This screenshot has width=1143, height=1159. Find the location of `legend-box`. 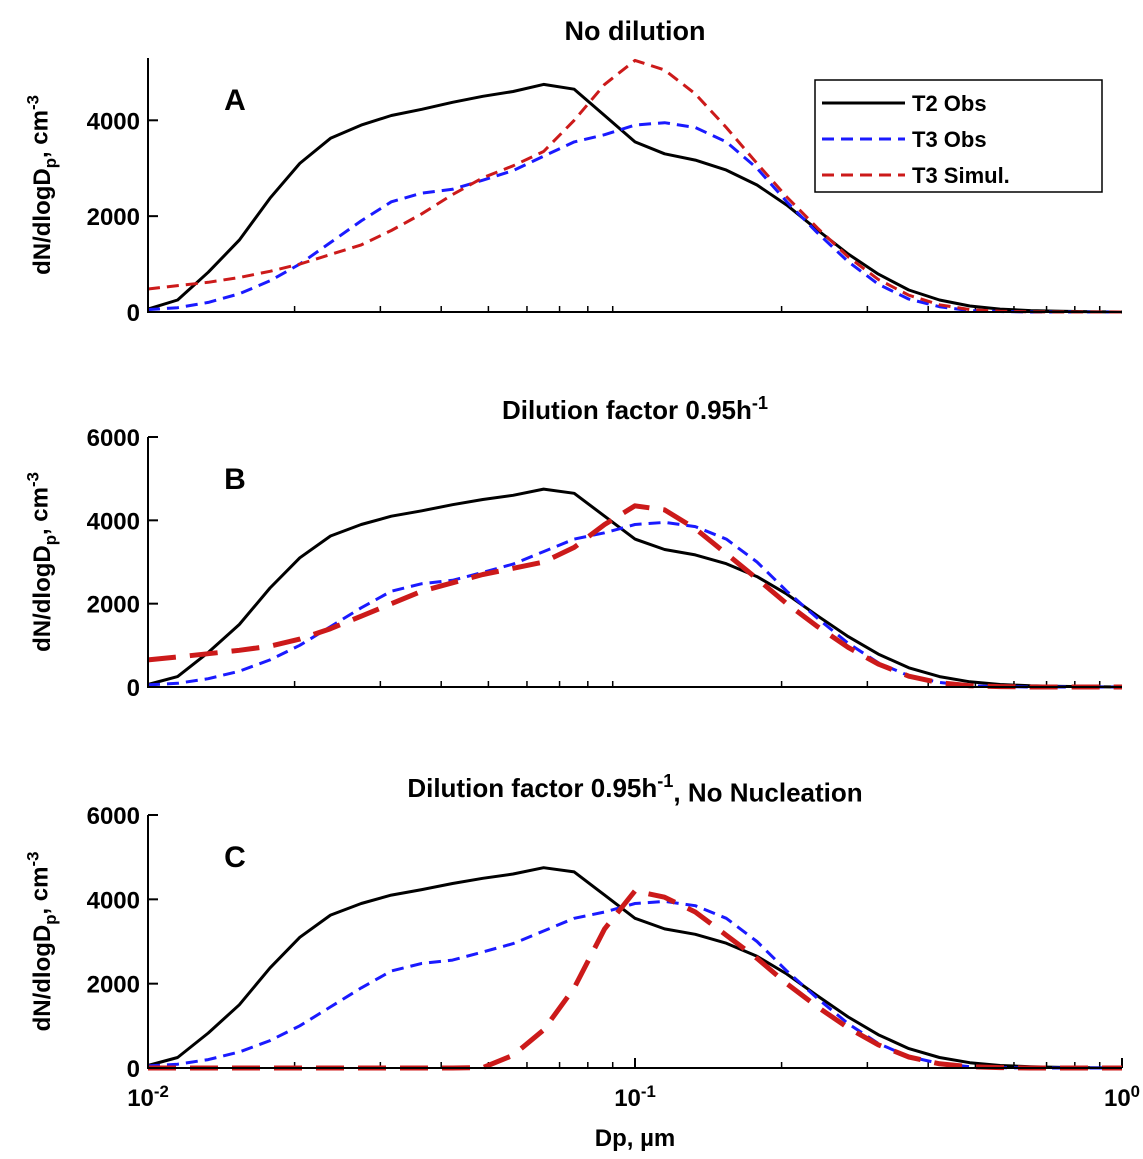

legend-box is located at coordinates (958, 136).